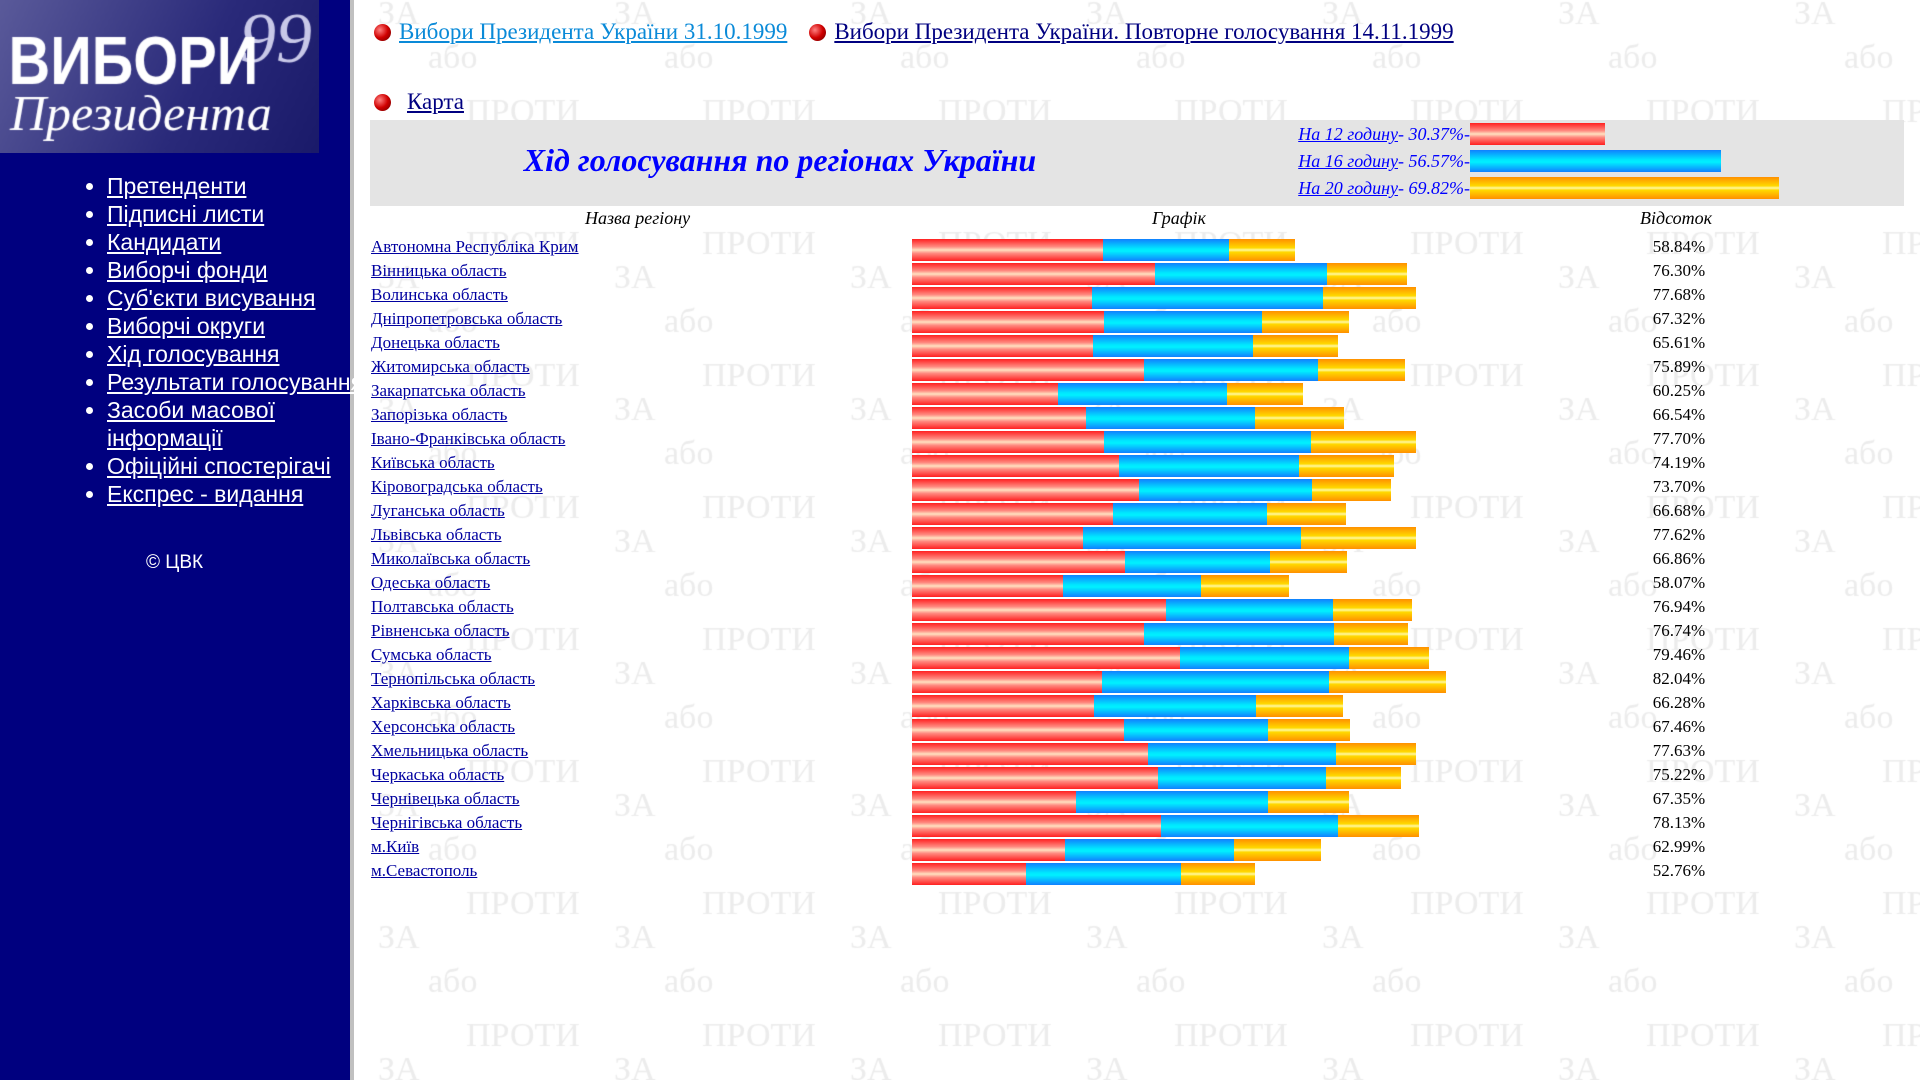 The width and height of the screenshot is (1920, 1080). Describe the element at coordinates (1679, 318) in the screenshot. I see `turnout-percent: 67.32%` at that location.